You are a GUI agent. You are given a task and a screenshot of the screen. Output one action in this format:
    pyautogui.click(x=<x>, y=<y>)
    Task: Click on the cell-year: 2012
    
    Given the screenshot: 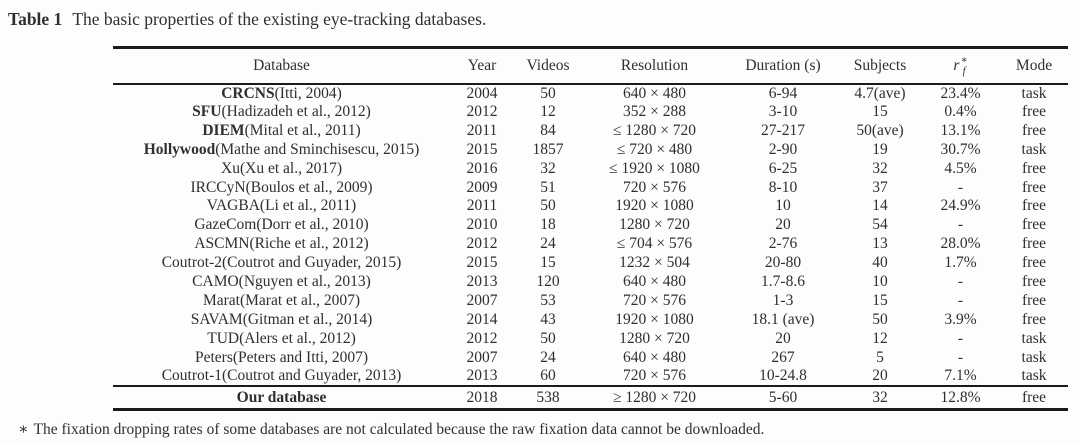 What is the action you would take?
    pyautogui.click(x=482, y=111)
    